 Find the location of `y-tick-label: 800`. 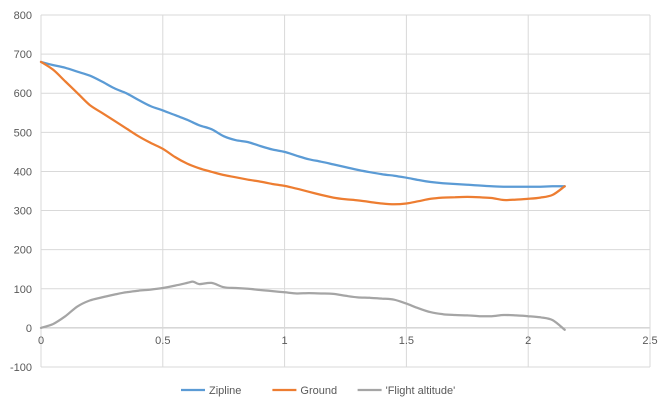

y-tick-label: 800 is located at coordinates (23, 16).